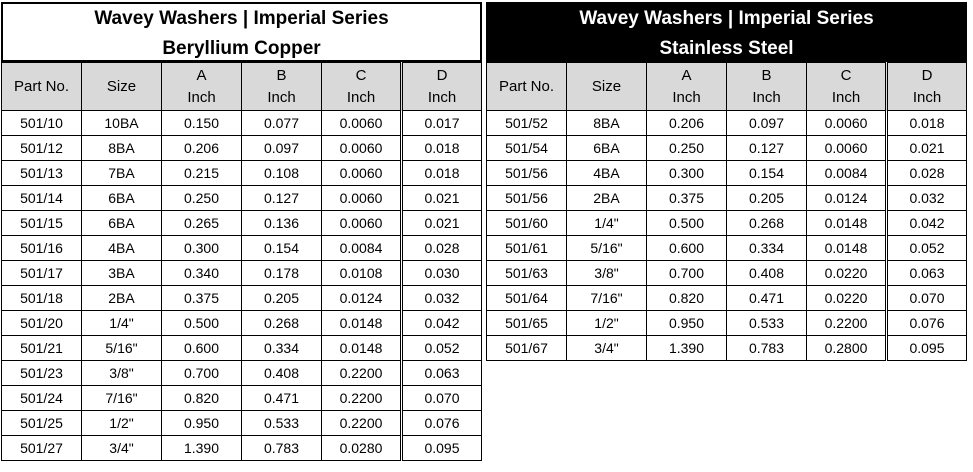 The width and height of the screenshot is (973, 472). I want to click on cell: 501/23, so click(41, 373).